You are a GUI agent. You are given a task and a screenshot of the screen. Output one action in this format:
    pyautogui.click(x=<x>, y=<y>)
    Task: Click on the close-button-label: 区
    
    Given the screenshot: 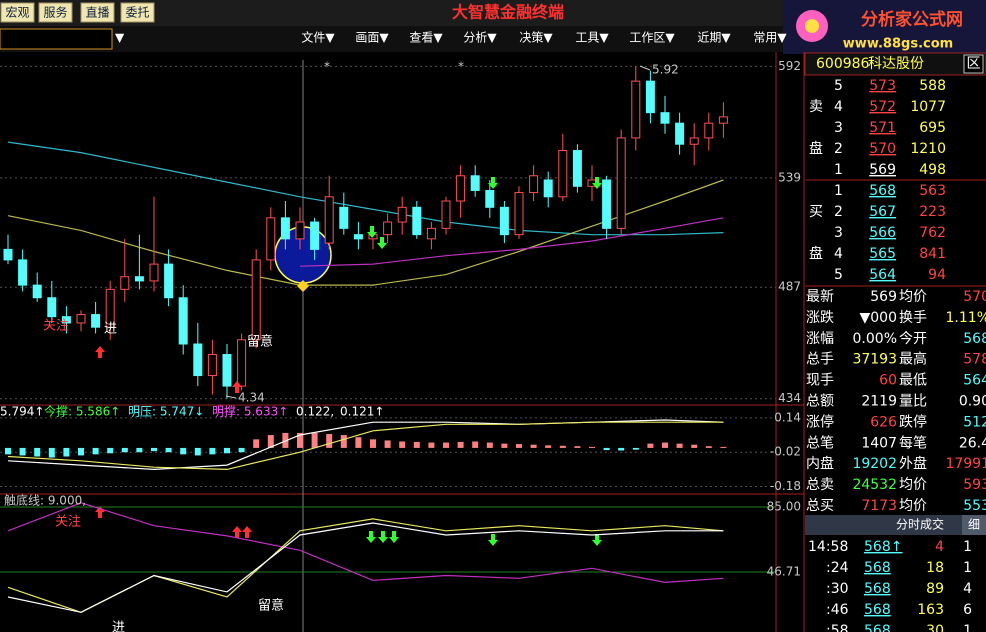 What is the action you would take?
    pyautogui.click(x=974, y=64)
    